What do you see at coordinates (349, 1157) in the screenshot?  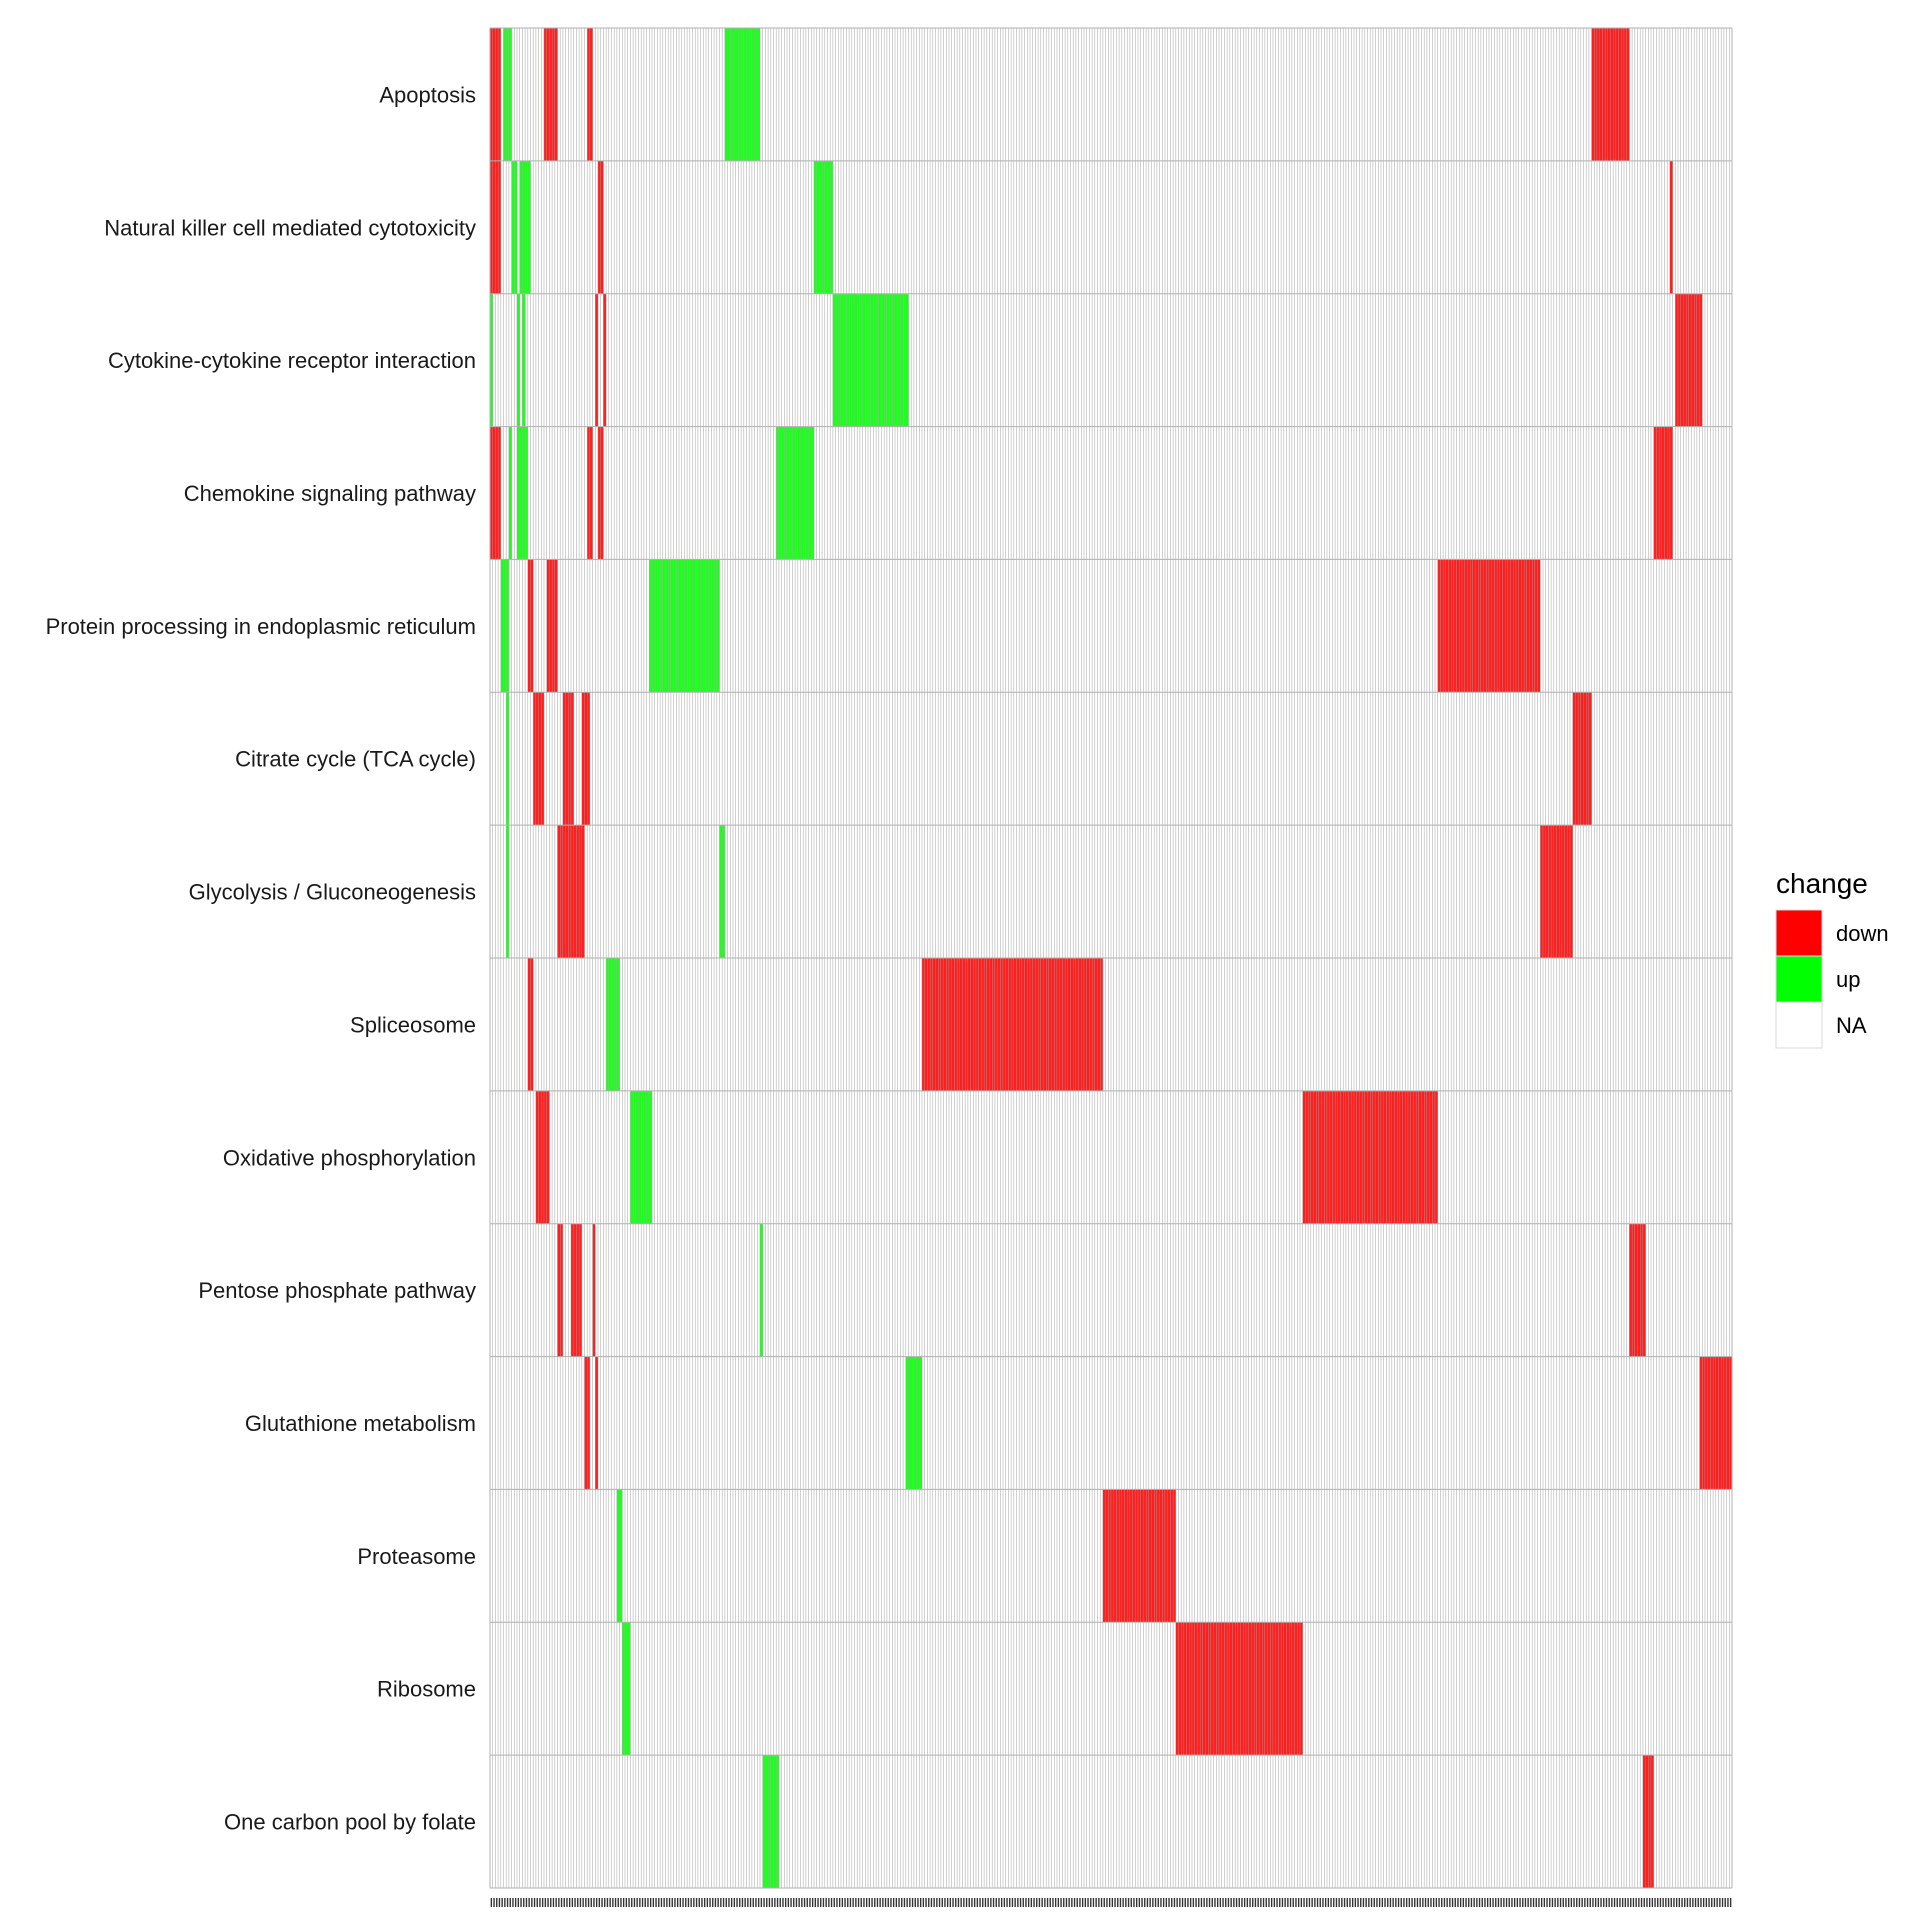 I see `row-label: Oxidative phosphorylation` at bounding box center [349, 1157].